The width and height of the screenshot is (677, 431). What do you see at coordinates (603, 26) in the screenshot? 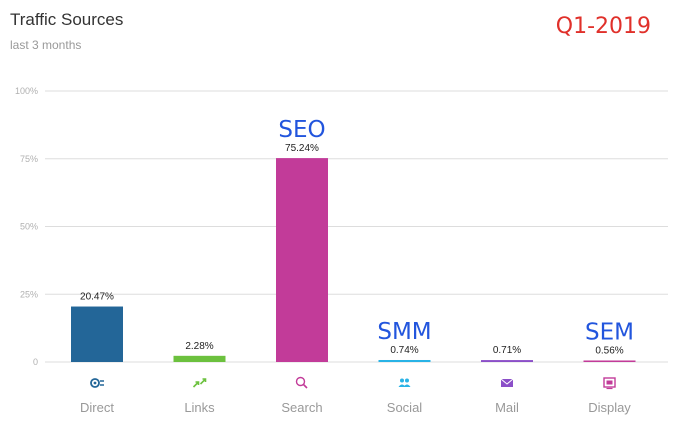
I see `period-badge: Q1-2019` at bounding box center [603, 26].